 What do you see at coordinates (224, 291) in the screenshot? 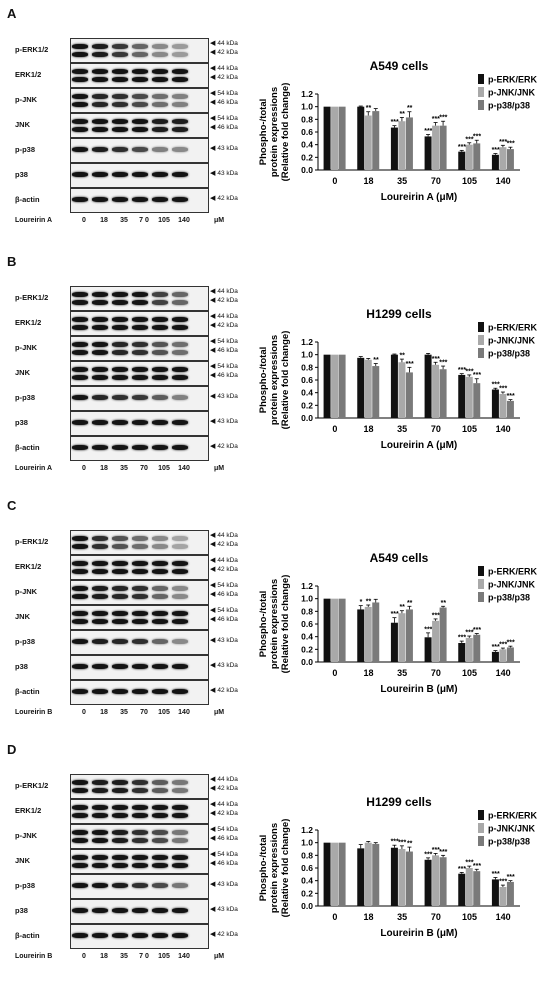
I see `kda-label: ◀ 44 kDa` at bounding box center [224, 291].